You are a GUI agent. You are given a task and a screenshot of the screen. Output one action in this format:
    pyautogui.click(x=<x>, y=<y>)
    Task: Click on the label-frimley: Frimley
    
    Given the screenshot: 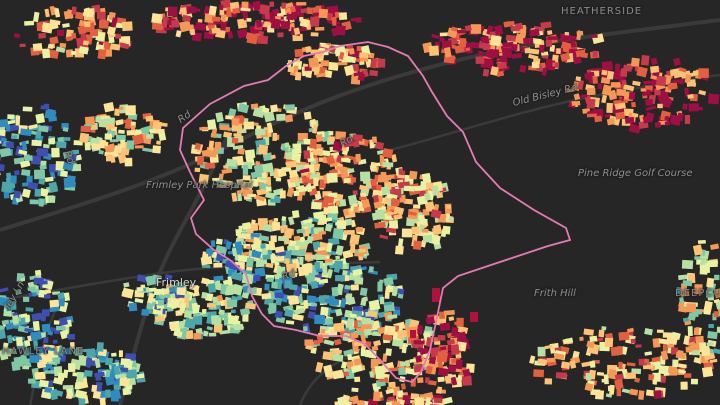 What is the action you would take?
    pyautogui.click(x=176, y=282)
    